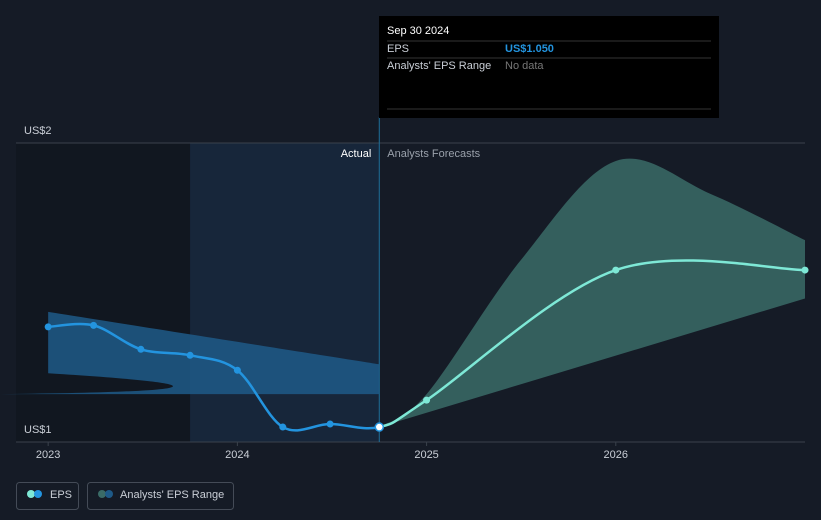 The width and height of the screenshot is (821, 520). Describe the element at coordinates (285, 292) in the screenshot. I see `highlight-shade` at that location.